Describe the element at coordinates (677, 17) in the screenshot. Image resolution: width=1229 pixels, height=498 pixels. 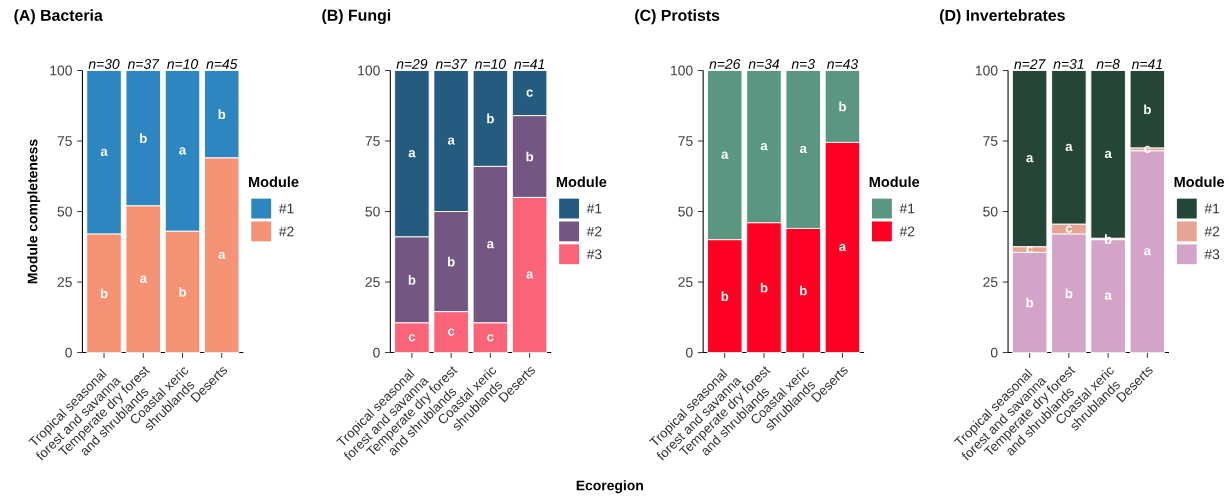
I see `chart-title: (C) Protists` at that location.